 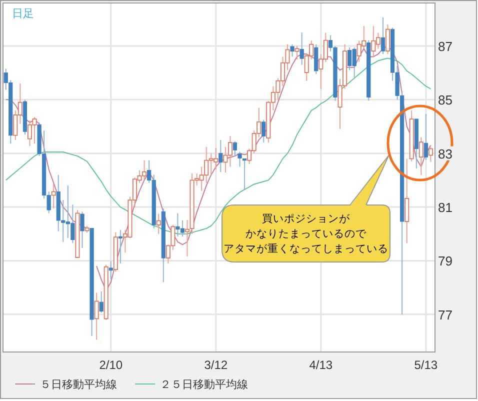 What do you see at coordinates (78, 385) in the screenshot?
I see `legend-label: ５日移動平均線` at bounding box center [78, 385].